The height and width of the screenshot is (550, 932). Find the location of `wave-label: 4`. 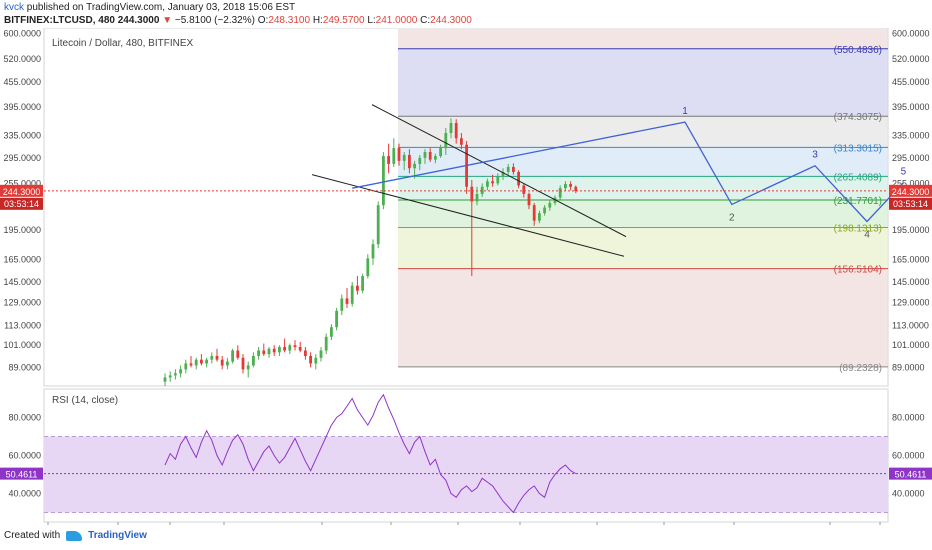

wave-label: 4 is located at coordinates (867, 234).